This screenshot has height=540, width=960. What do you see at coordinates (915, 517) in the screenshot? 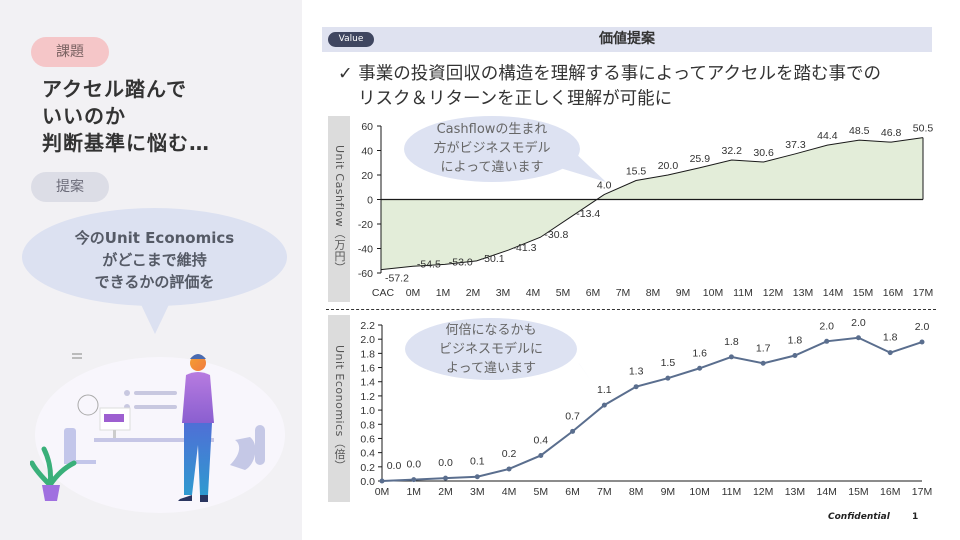
I see `page-number: 1` at bounding box center [915, 517].